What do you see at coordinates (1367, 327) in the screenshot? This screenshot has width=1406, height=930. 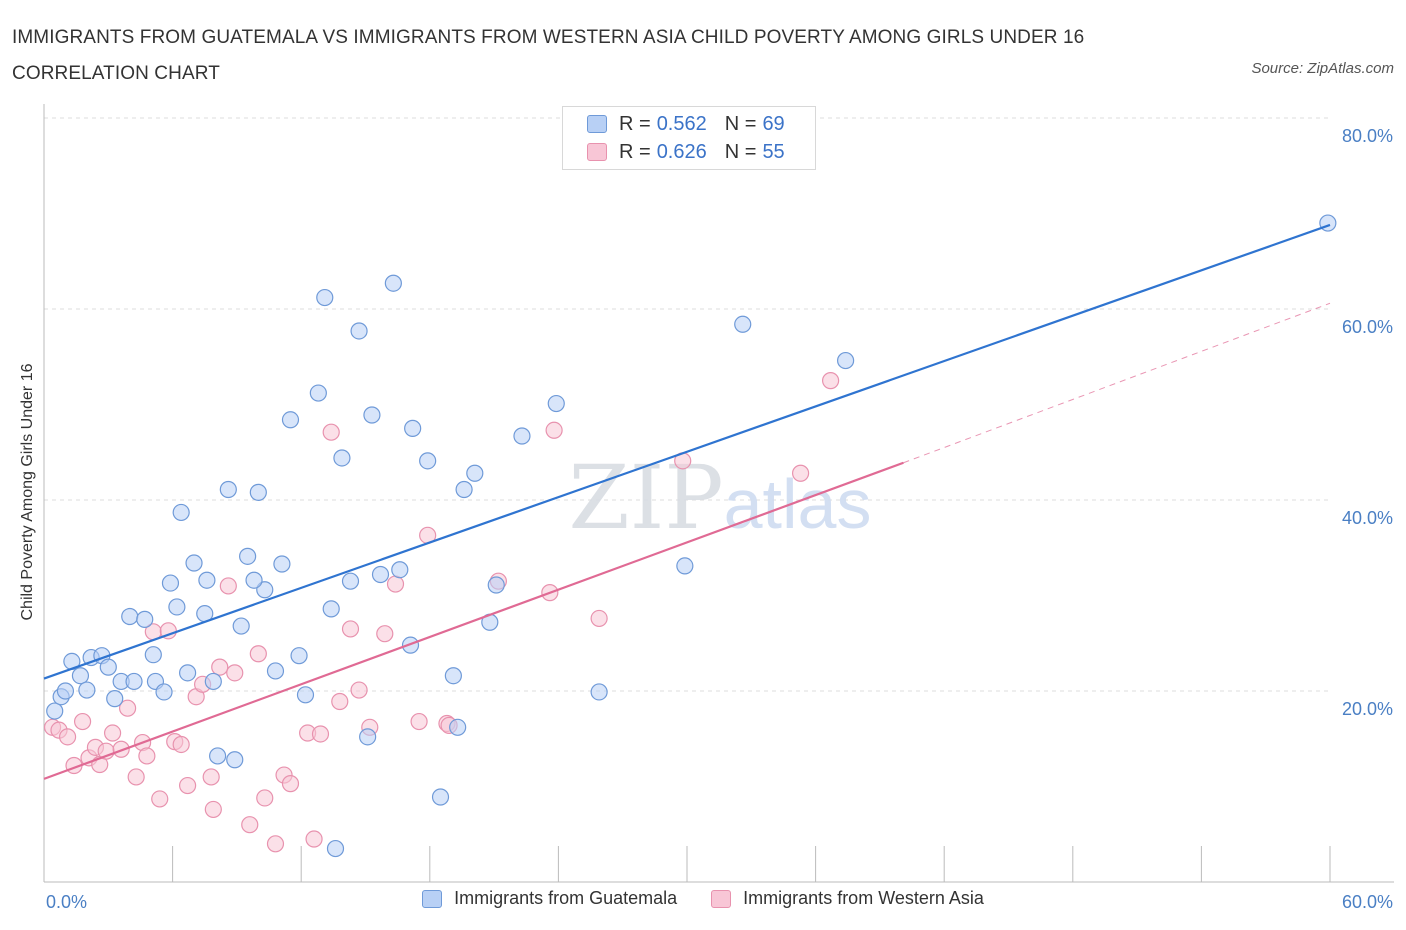 I see `y-tick-label: 60.0%` at bounding box center [1367, 327].